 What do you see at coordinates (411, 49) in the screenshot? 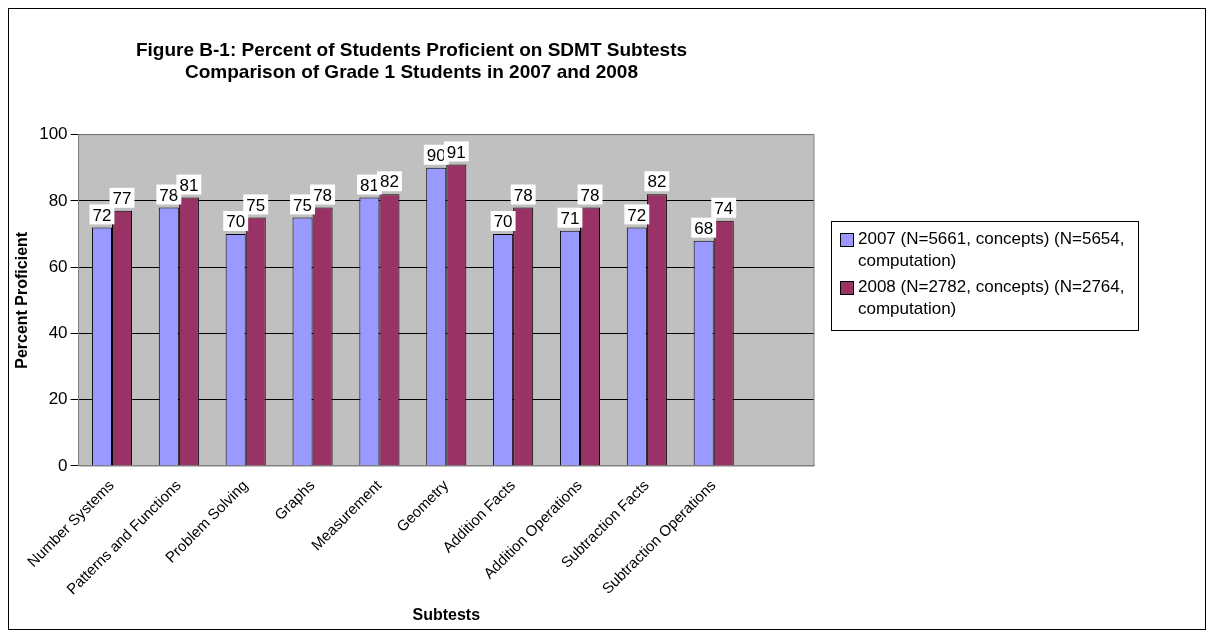
I see `chart-title: Figure B-1: Percent of Students Proficient on SDMT Subtests` at bounding box center [411, 49].